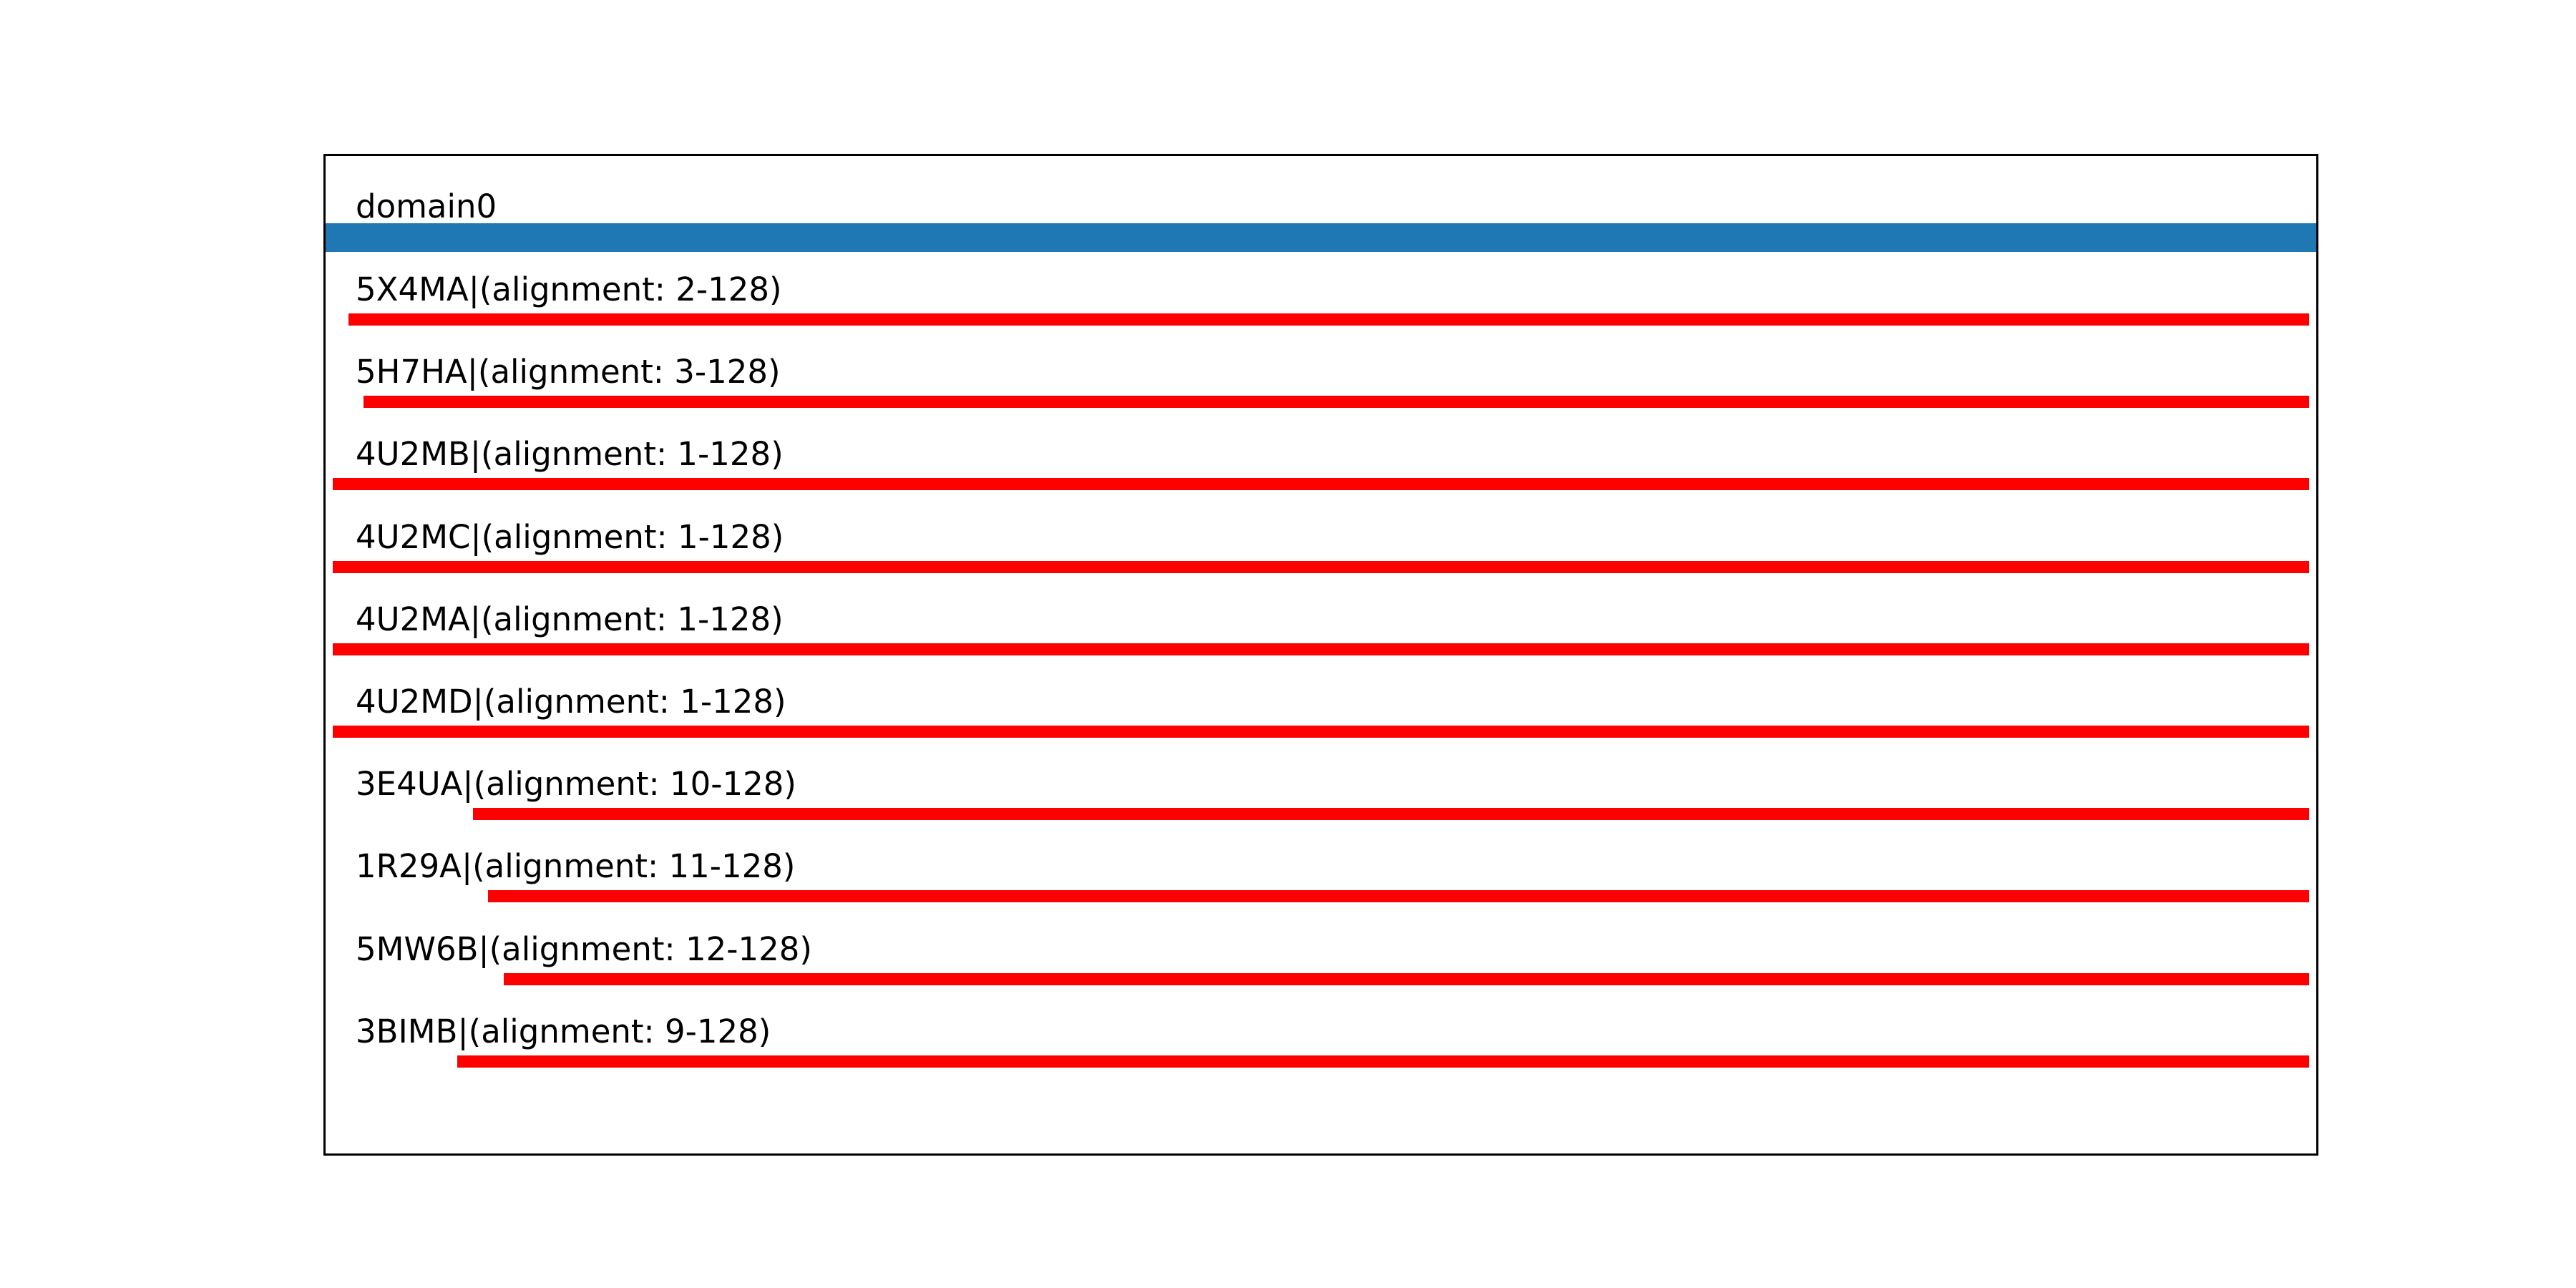 The height and width of the screenshot is (1288, 2576). Describe the element at coordinates (568, 372) in the screenshot. I see `alignment-label: 5H7HA|(alignment: 3-128)` at that location.